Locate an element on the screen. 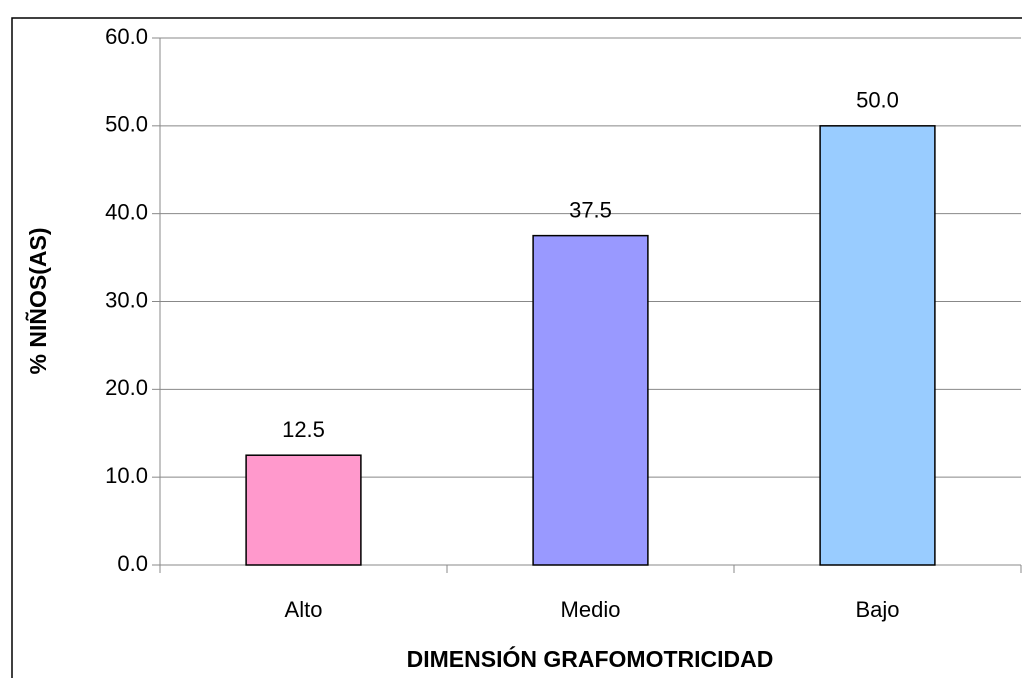 This screenshot has height=678, width=1022. data-label: 12.5 is located at coordinates (303, 429).